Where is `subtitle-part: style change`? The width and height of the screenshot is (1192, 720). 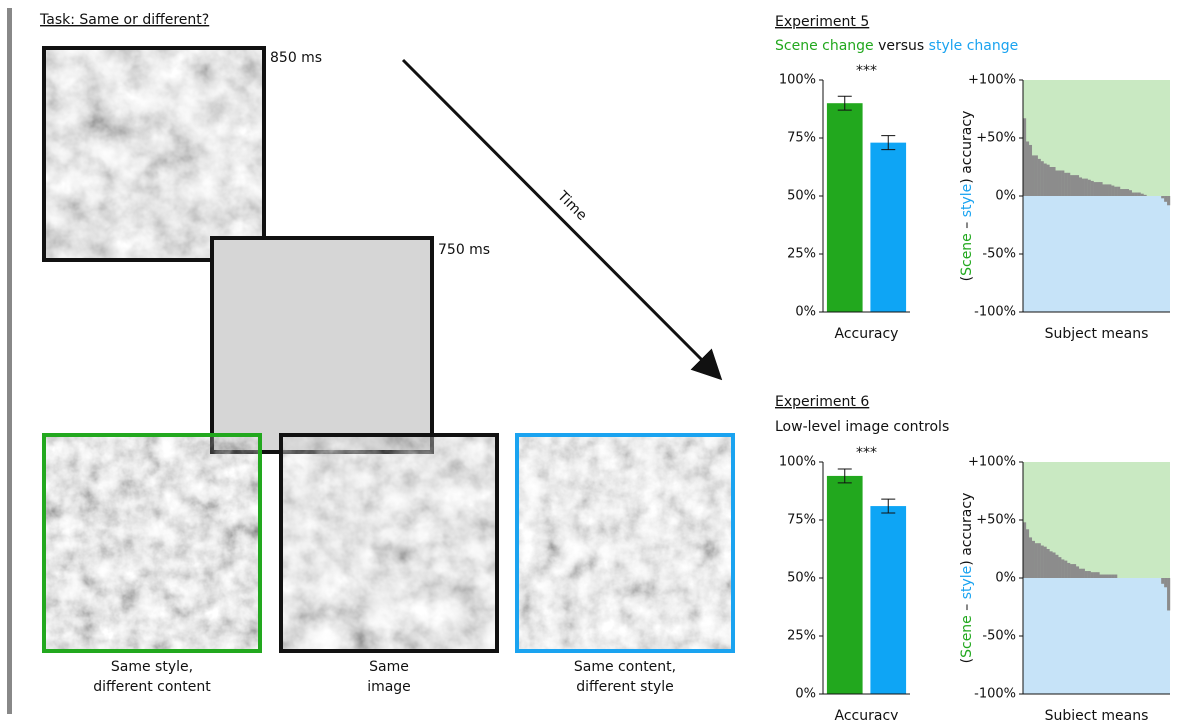 subtitle-part: style change is located at coordinates (974, 46).